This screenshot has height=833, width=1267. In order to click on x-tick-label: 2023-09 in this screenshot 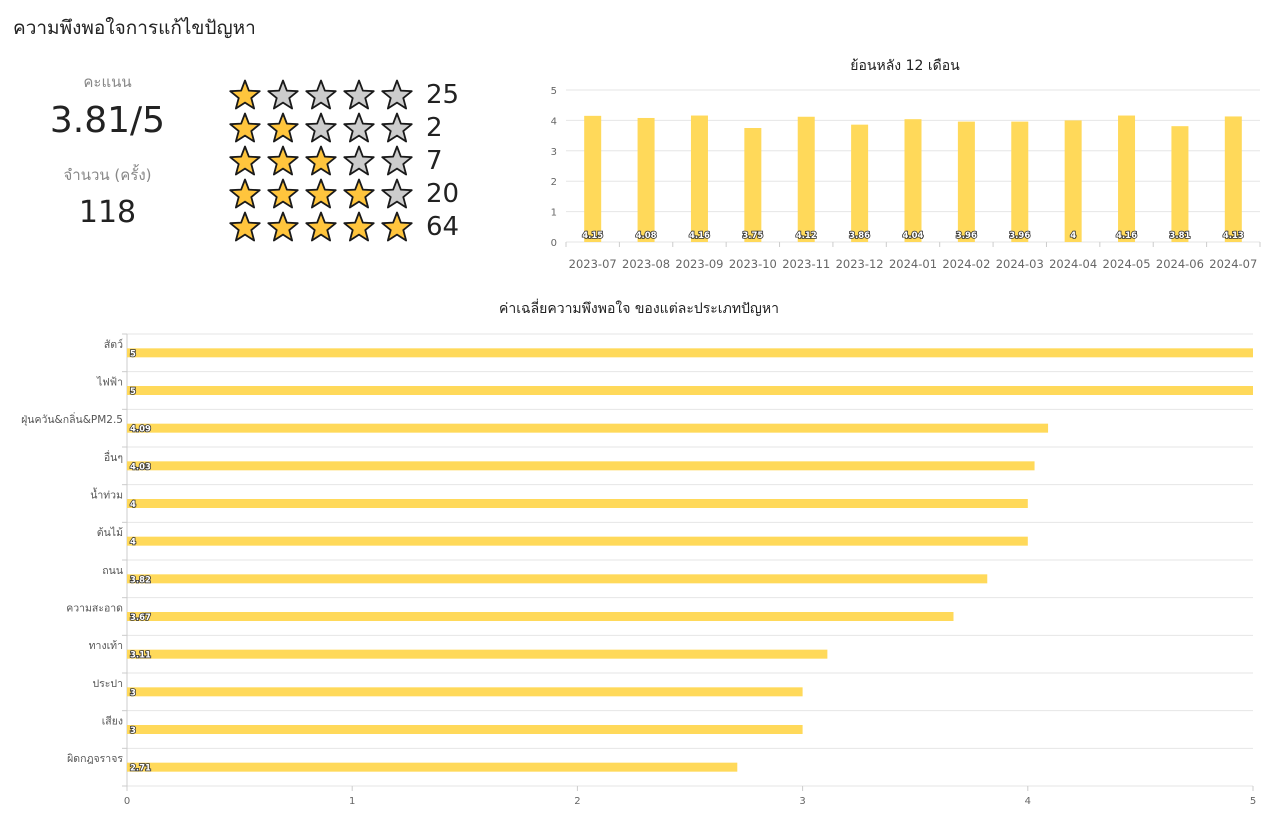, I will do `click(699, 264)`.